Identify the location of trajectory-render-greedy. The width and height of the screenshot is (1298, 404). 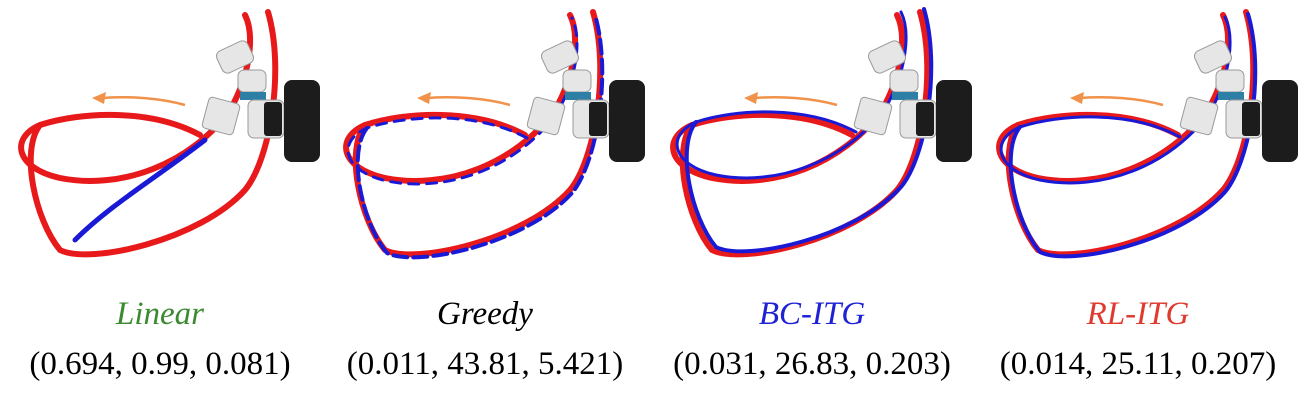
(494, 134).